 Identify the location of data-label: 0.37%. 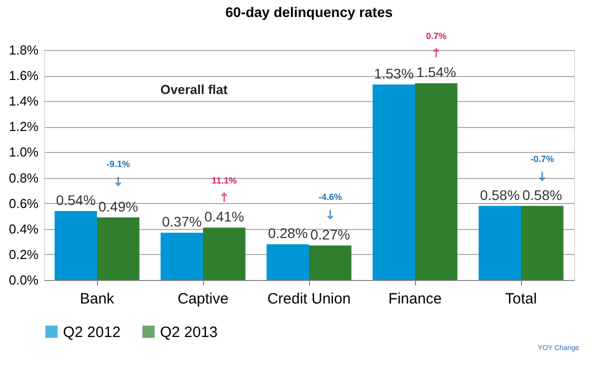
(182, 222).